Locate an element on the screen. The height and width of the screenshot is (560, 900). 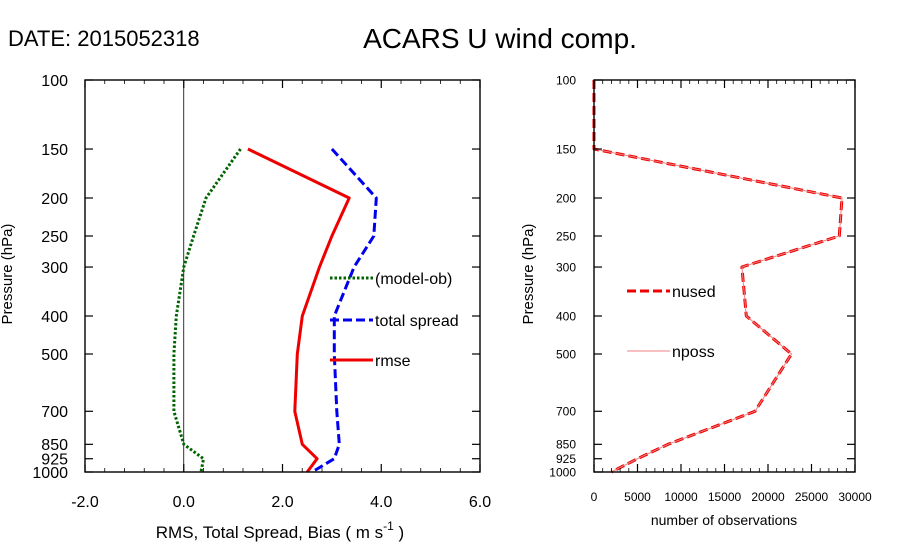
left-y-tick-label: 700 is located at coordinates (54, 412).